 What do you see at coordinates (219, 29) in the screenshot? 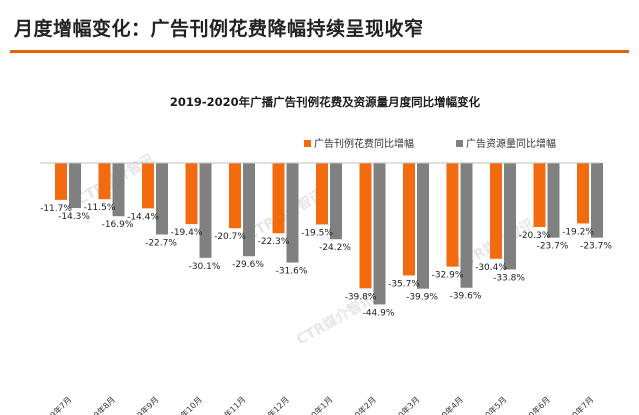
I see `slide-title: 月度增幅变化：广告刊例花费降幅持续呈现收窄` at bounding box center [219, 29].